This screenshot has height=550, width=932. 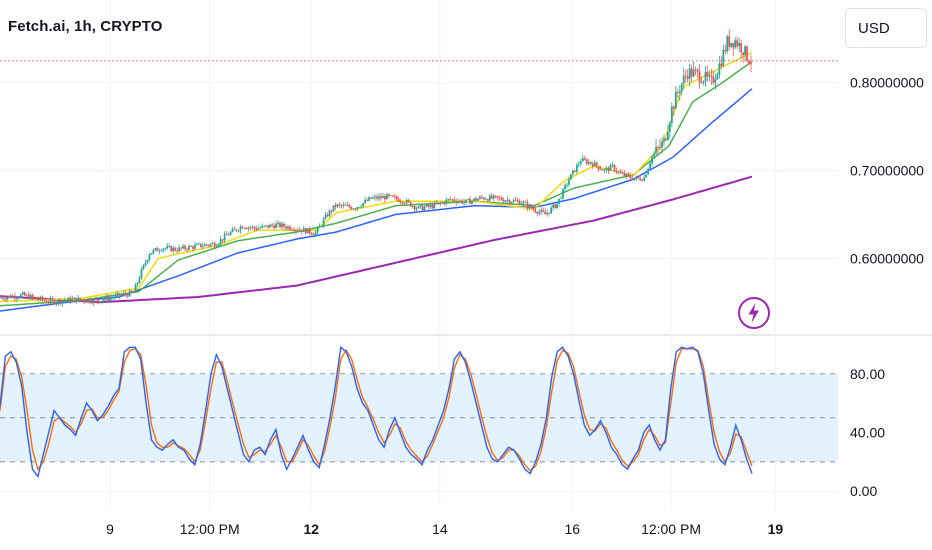 What do you see at coordinates (887, 83) in the screenshot?
I see `price-axis-label: 0.80000000` at bounding box center [887, 83].